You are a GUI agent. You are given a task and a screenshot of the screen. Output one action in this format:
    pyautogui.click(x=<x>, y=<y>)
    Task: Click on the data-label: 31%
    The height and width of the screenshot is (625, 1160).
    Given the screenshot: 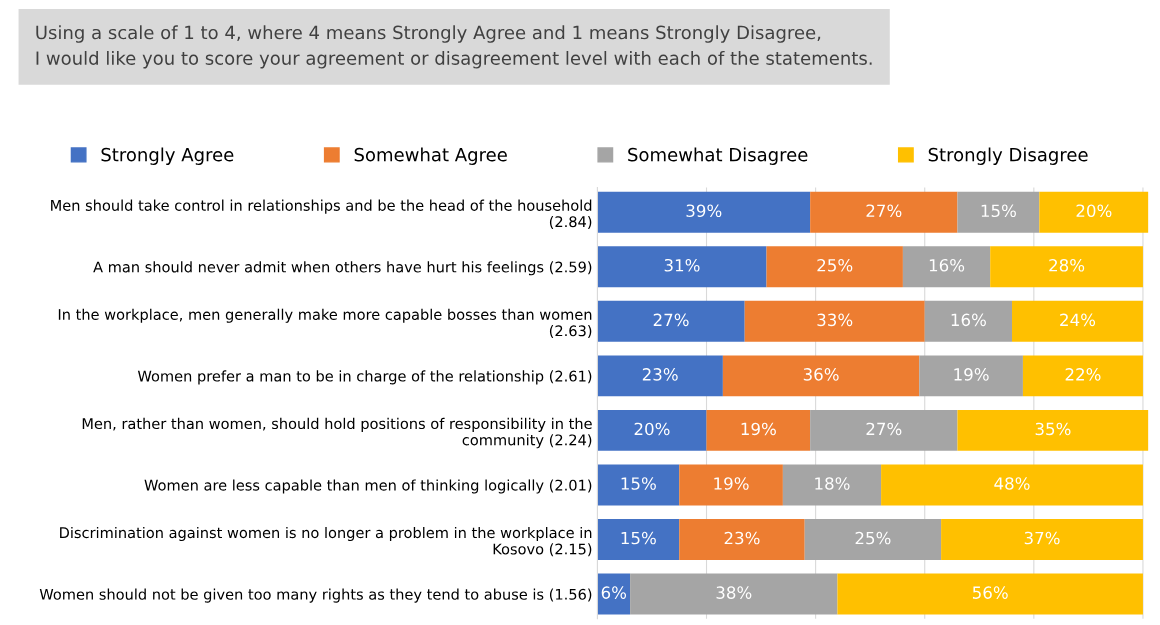 What is the action you would take?
    pyautogui.click(x=682, y=265)
    